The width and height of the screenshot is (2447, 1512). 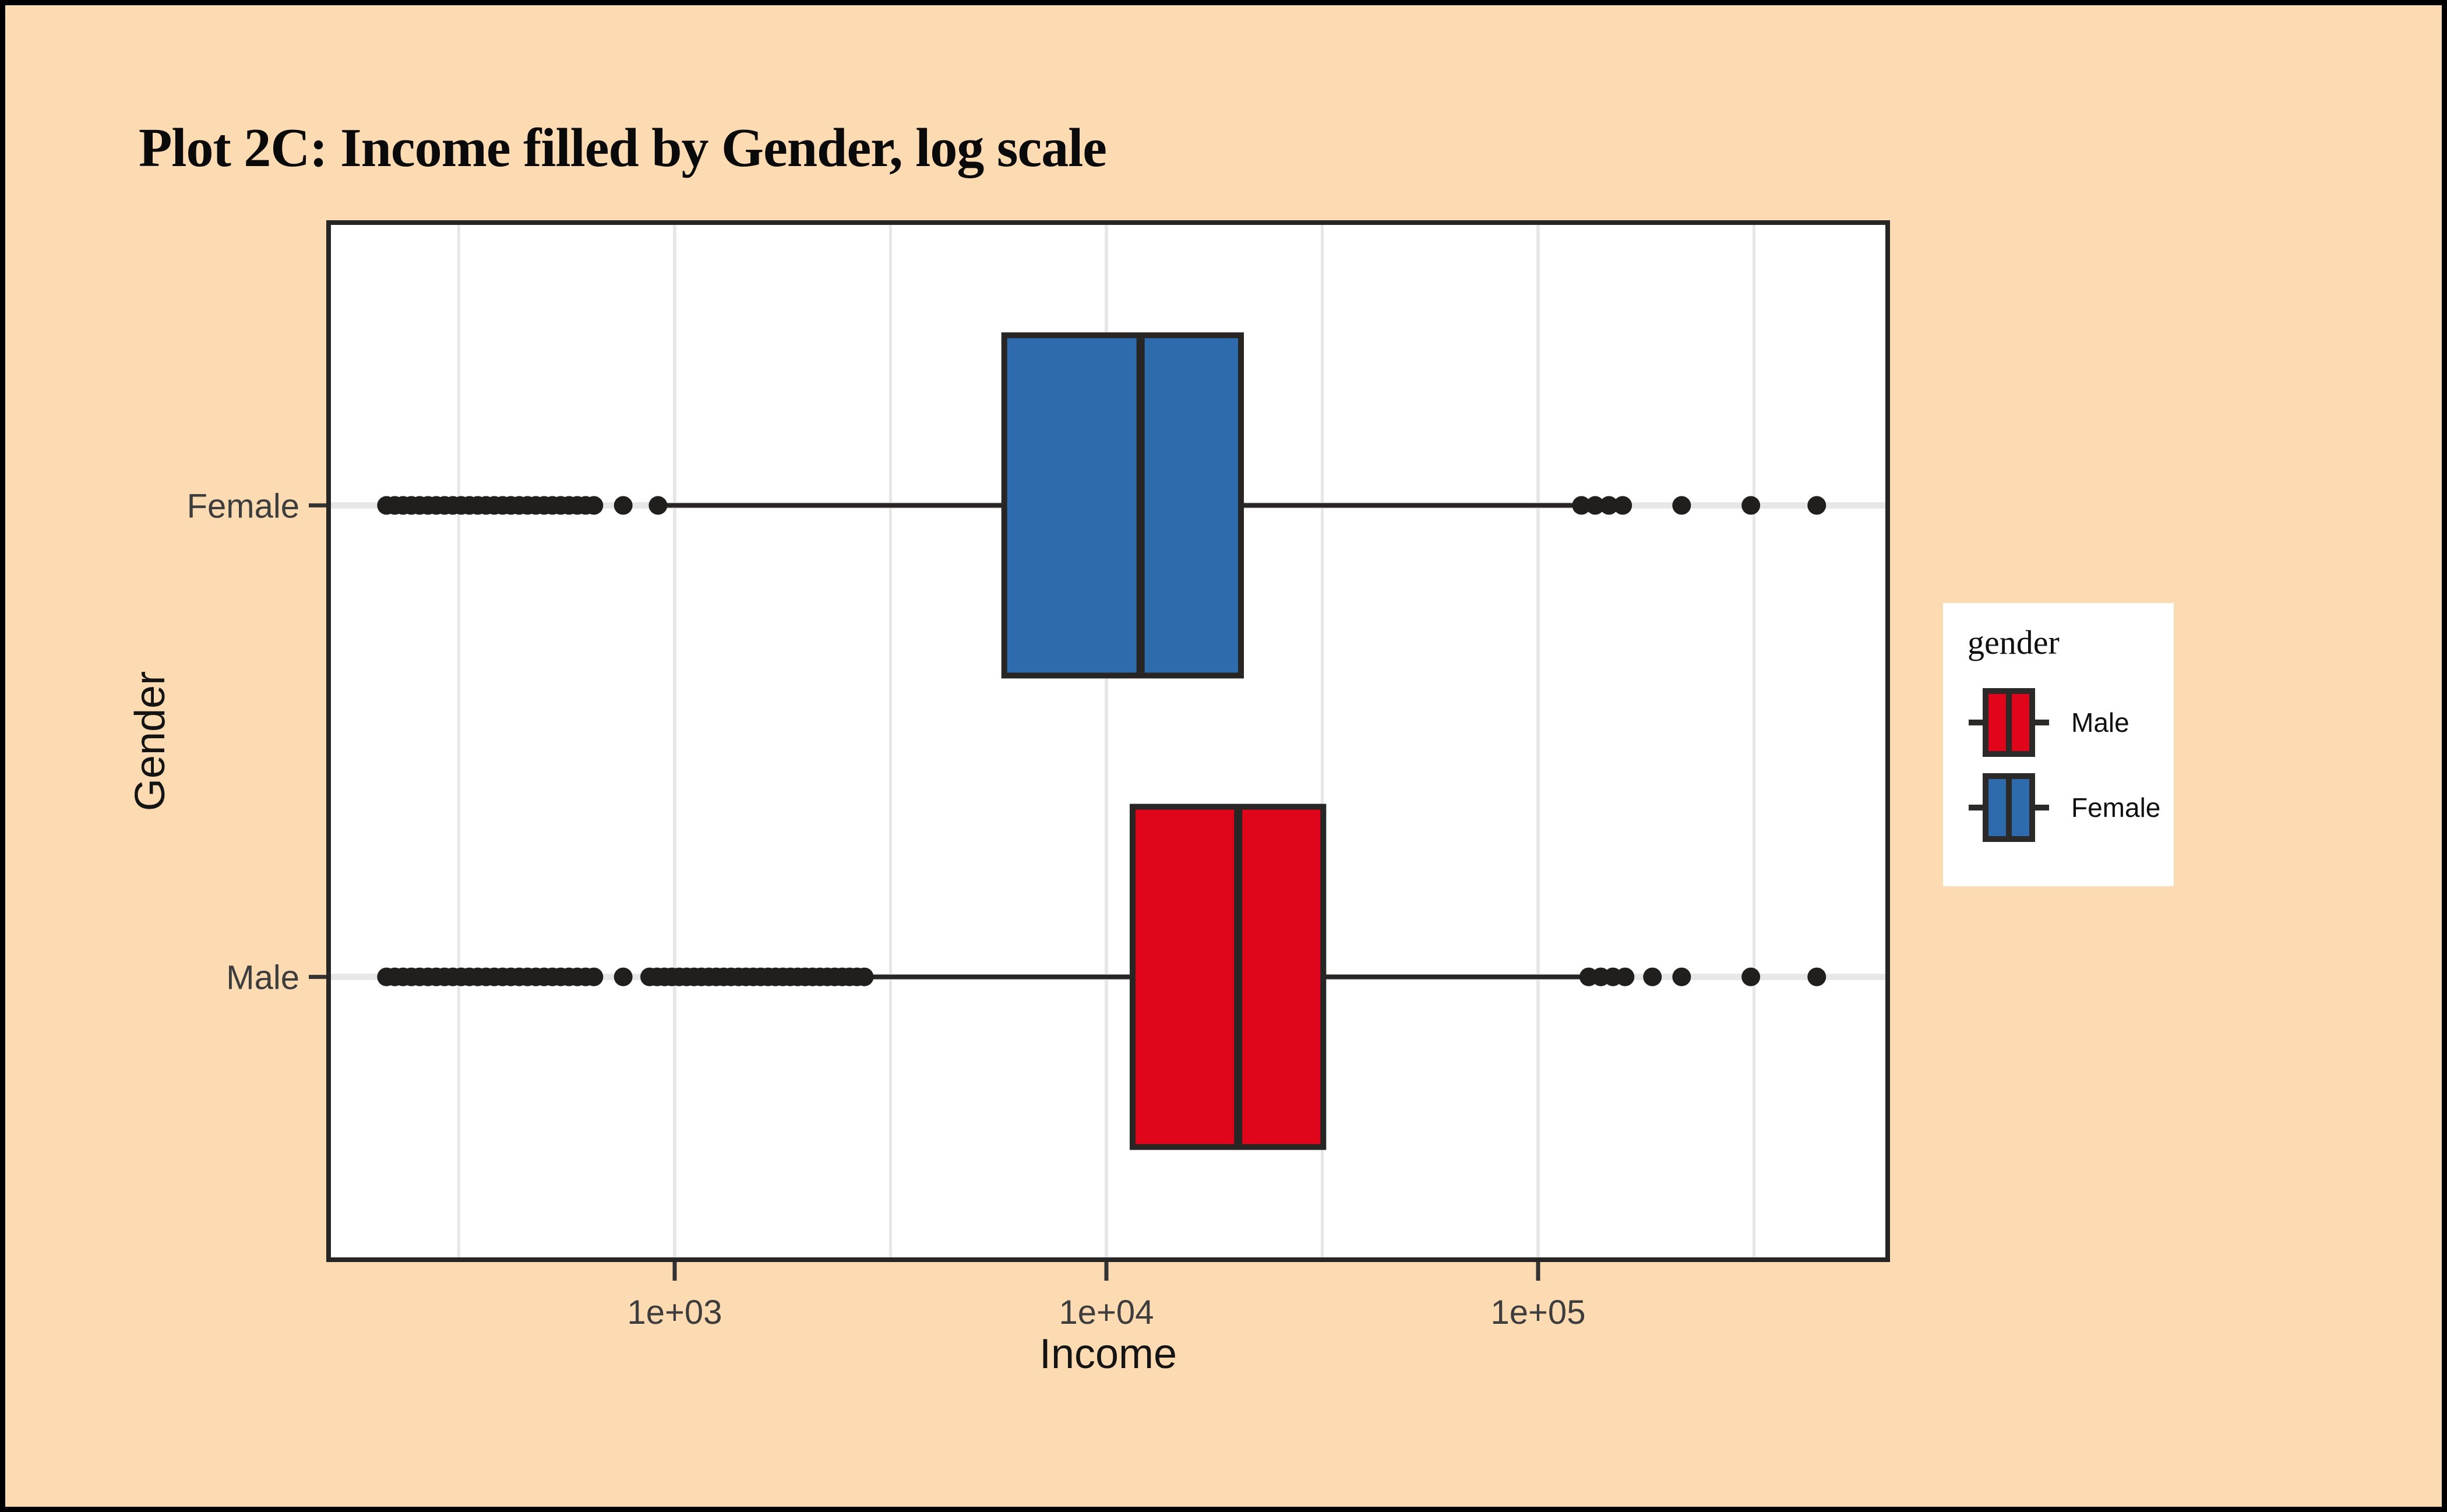 I want to click on box-rect-male, so click(x=1228, y=977).